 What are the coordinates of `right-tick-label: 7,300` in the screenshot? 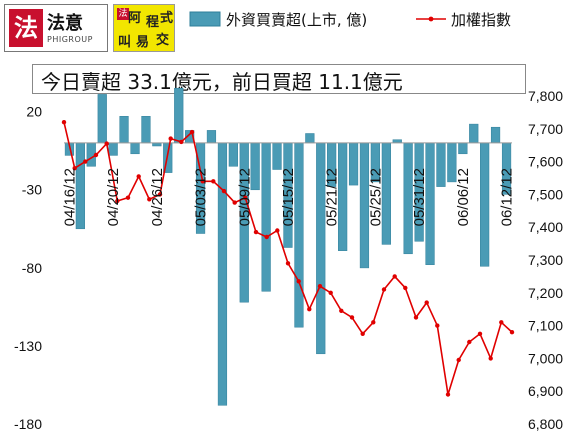 It's located at (545, 260).